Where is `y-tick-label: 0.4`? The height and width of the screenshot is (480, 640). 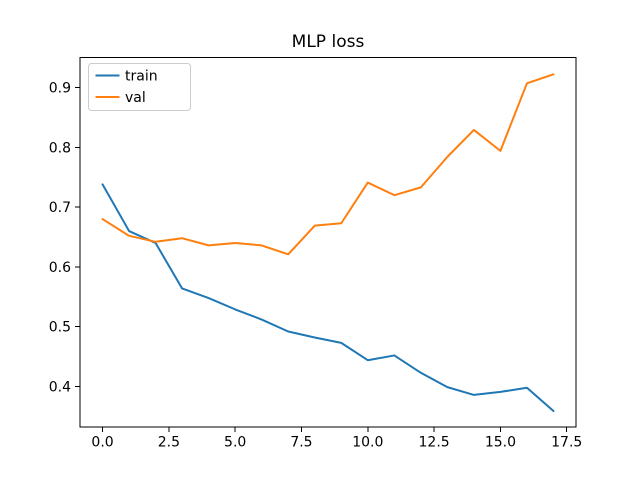 y-tick-label: 0.4 is located at coordinates (60, 388).